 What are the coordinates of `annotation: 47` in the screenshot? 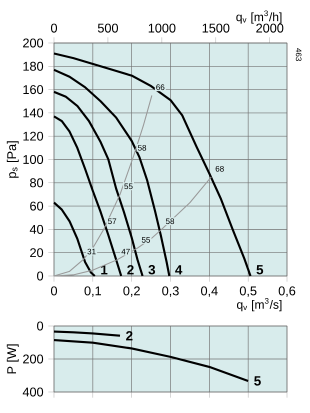 It's located at (125, 251).